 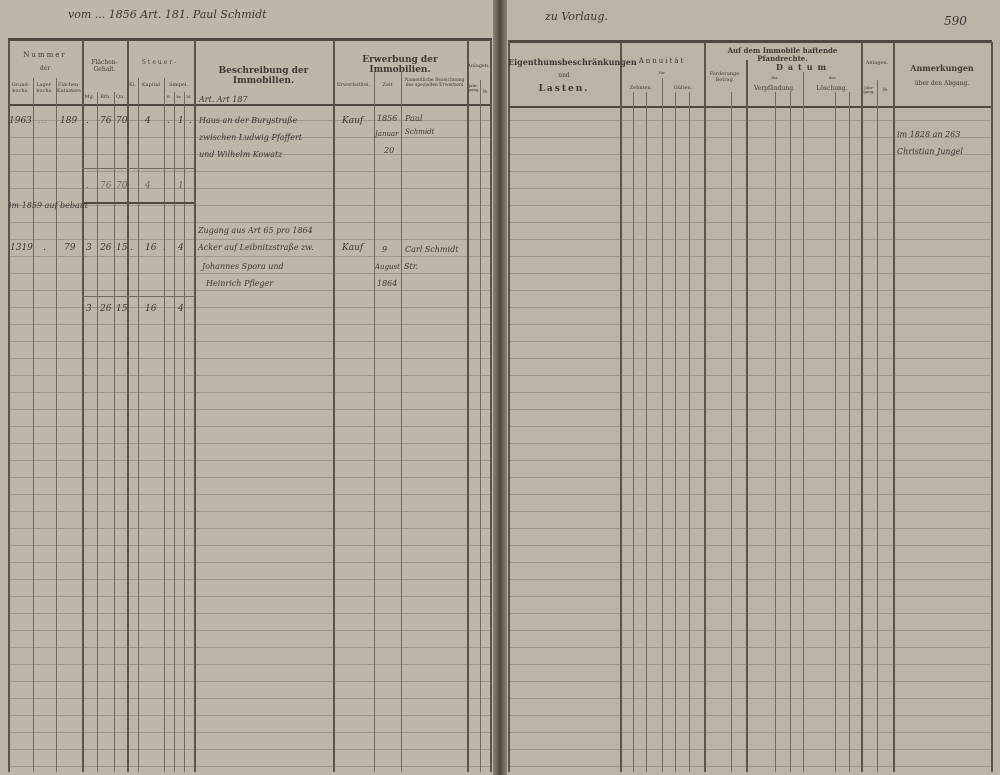 What do you see at coordinates (44, 88) in the screenshot?
I see `header-lagerbuch: Lager-buchs.` at bounding box center [44, 88].